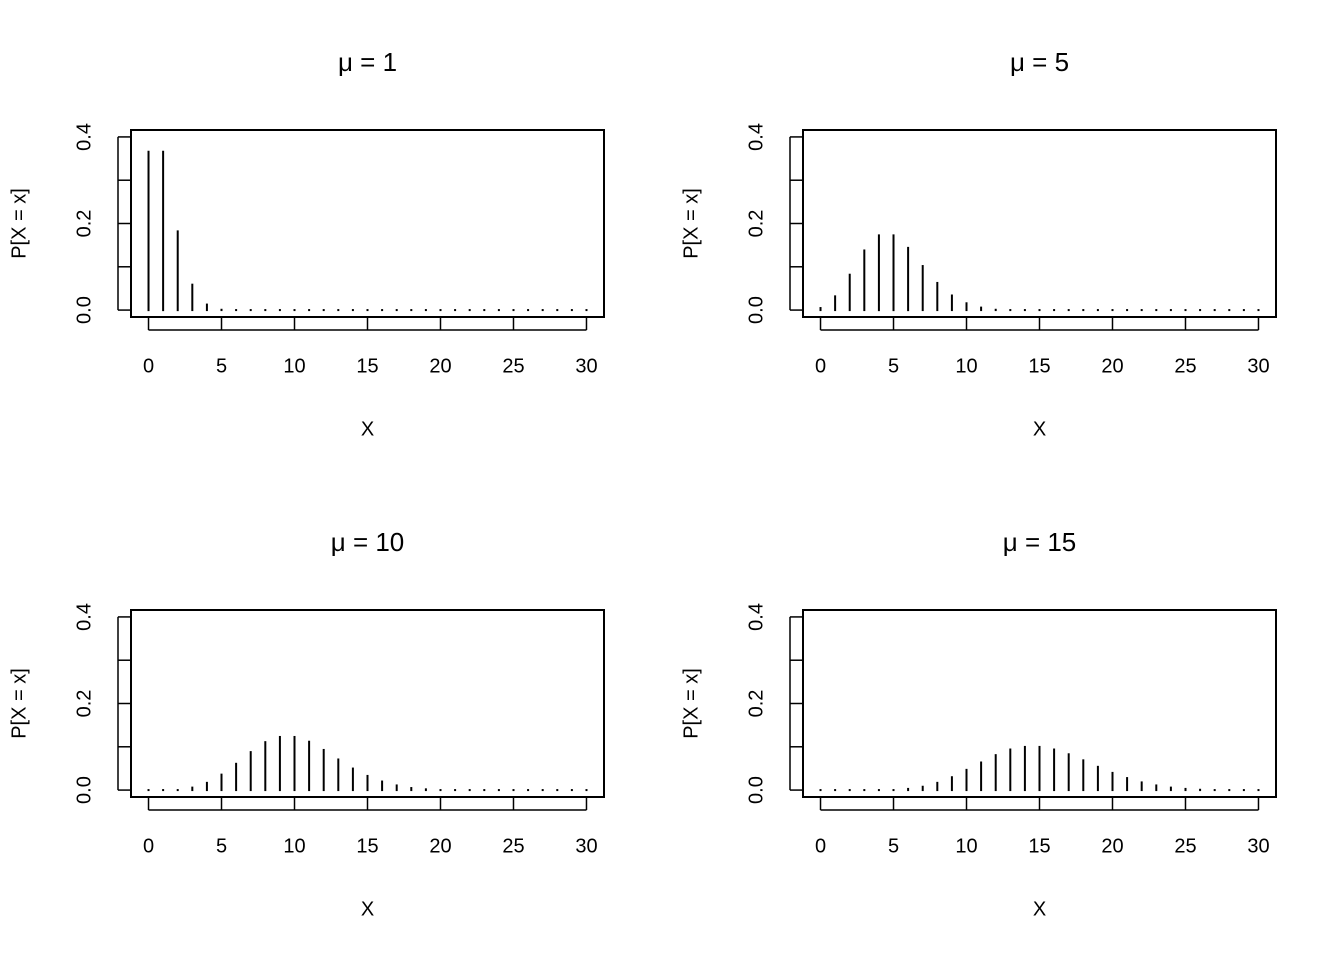  What do you see at coordinates (1039, 62) in the screenshot?
I see `chart-title: μ = 5` at bounding box center [1039, 62].